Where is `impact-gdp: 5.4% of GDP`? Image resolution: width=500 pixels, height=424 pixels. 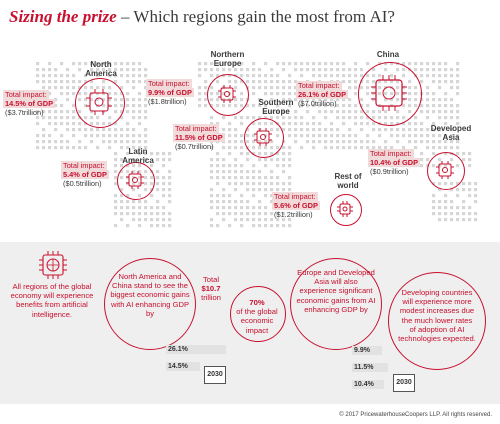
impact-gdp: 5.4% of GDP is located at coordinates (85, 174).